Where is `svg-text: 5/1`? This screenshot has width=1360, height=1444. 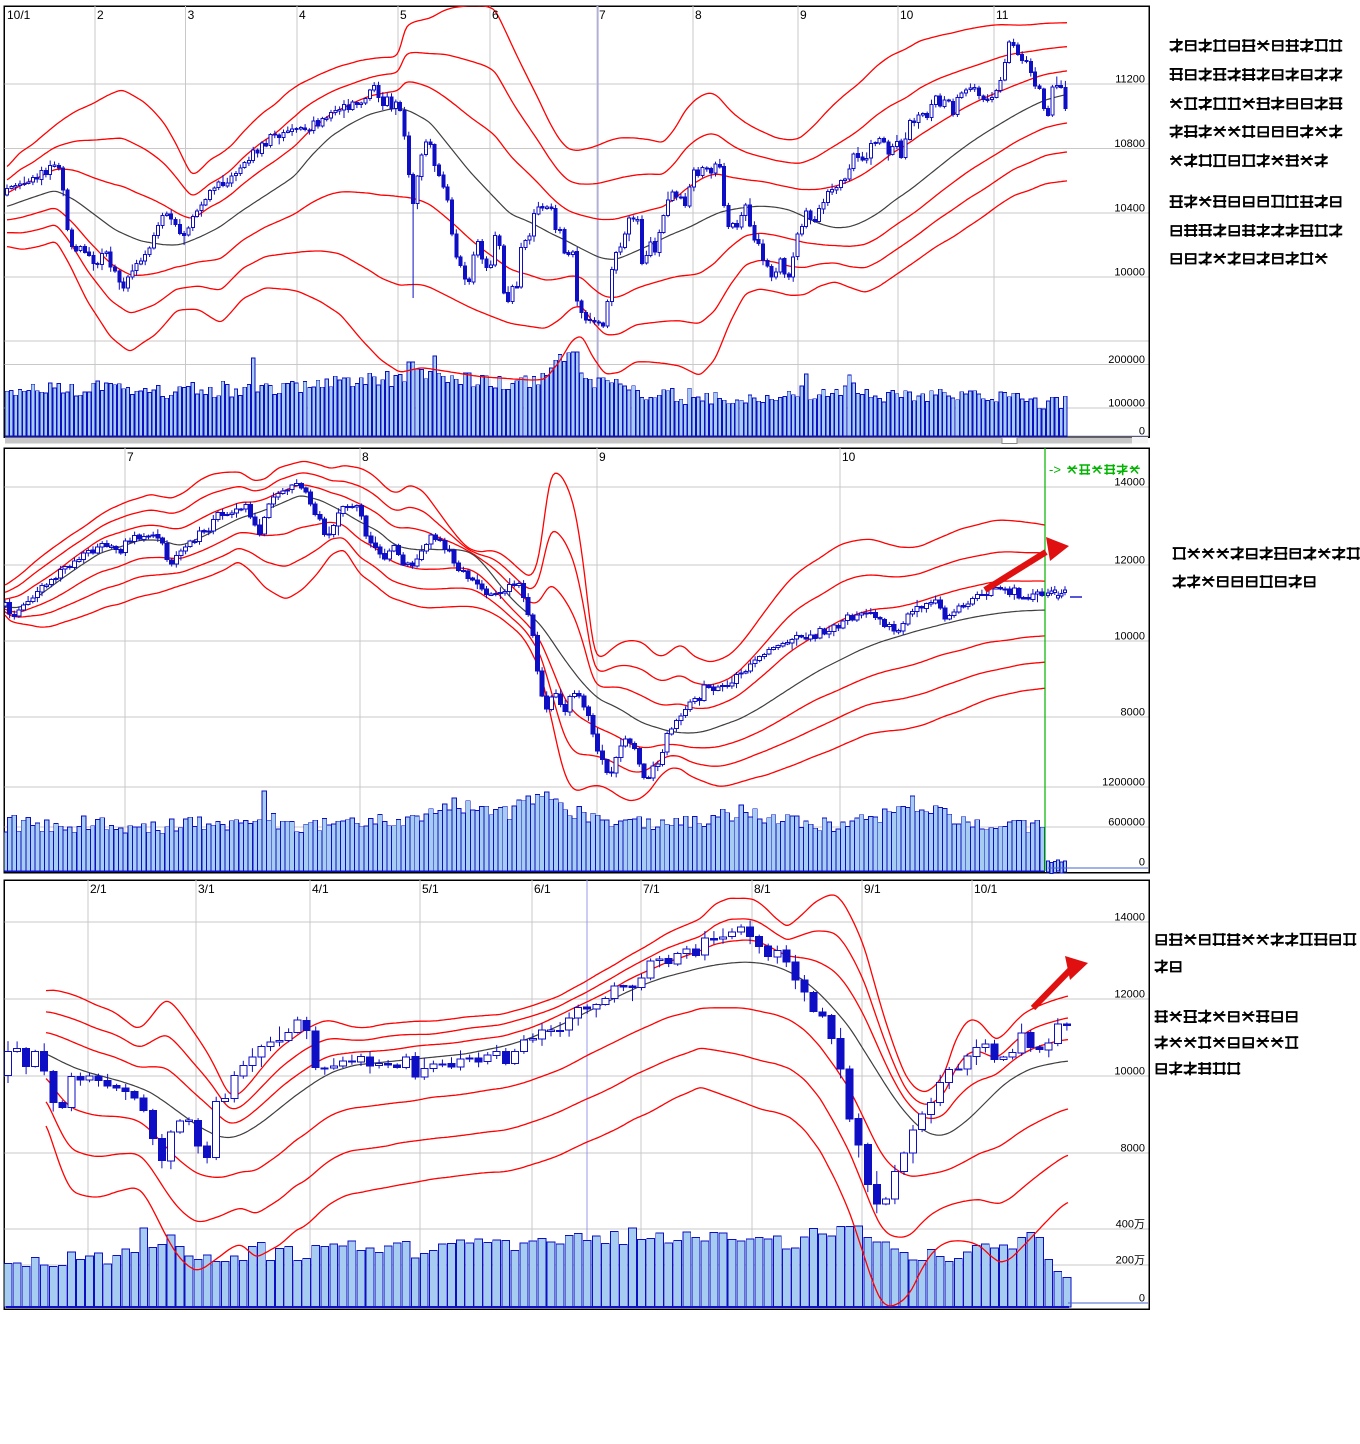
svg-text: 5/1 is located at coordinates (430, 889).